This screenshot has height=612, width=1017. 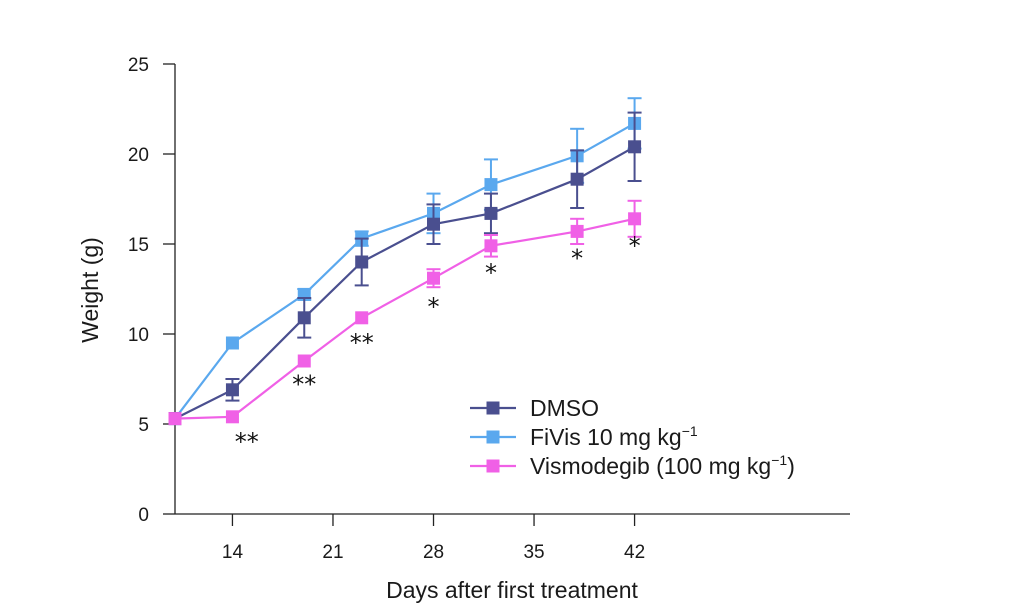 I want to click on legend-label: FiVis 10 mg kg−1, so click(x=614, y=436).